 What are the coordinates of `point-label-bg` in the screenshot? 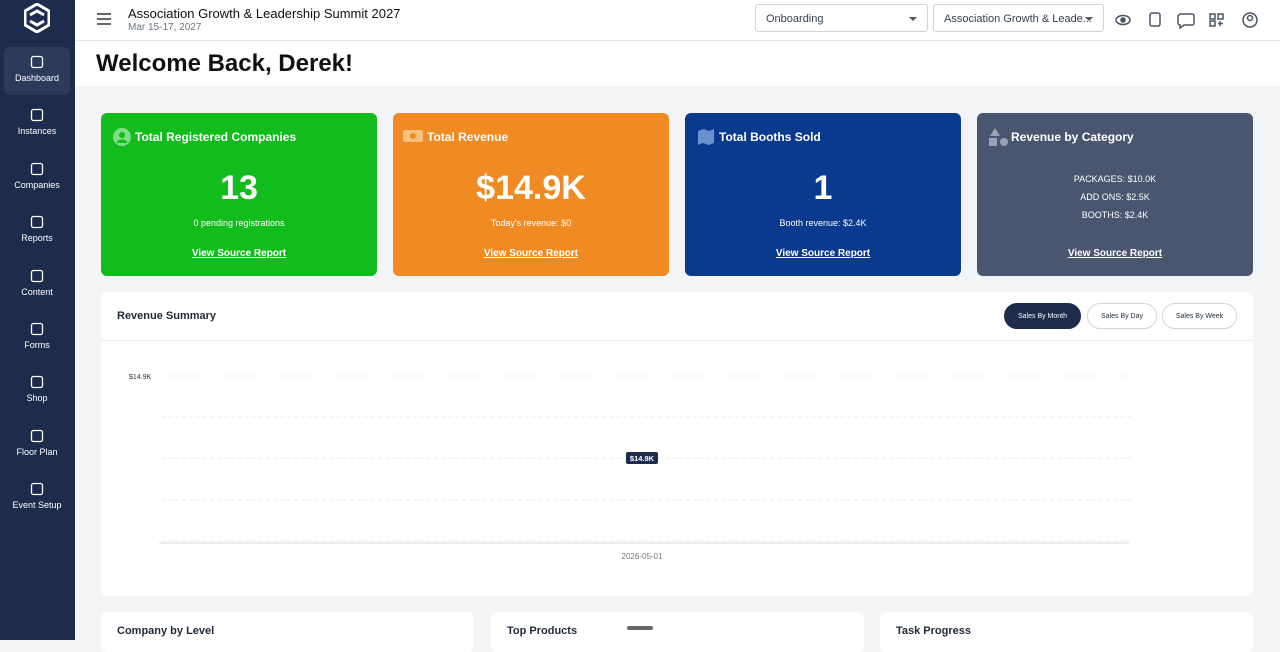 It's located at (642, 458).